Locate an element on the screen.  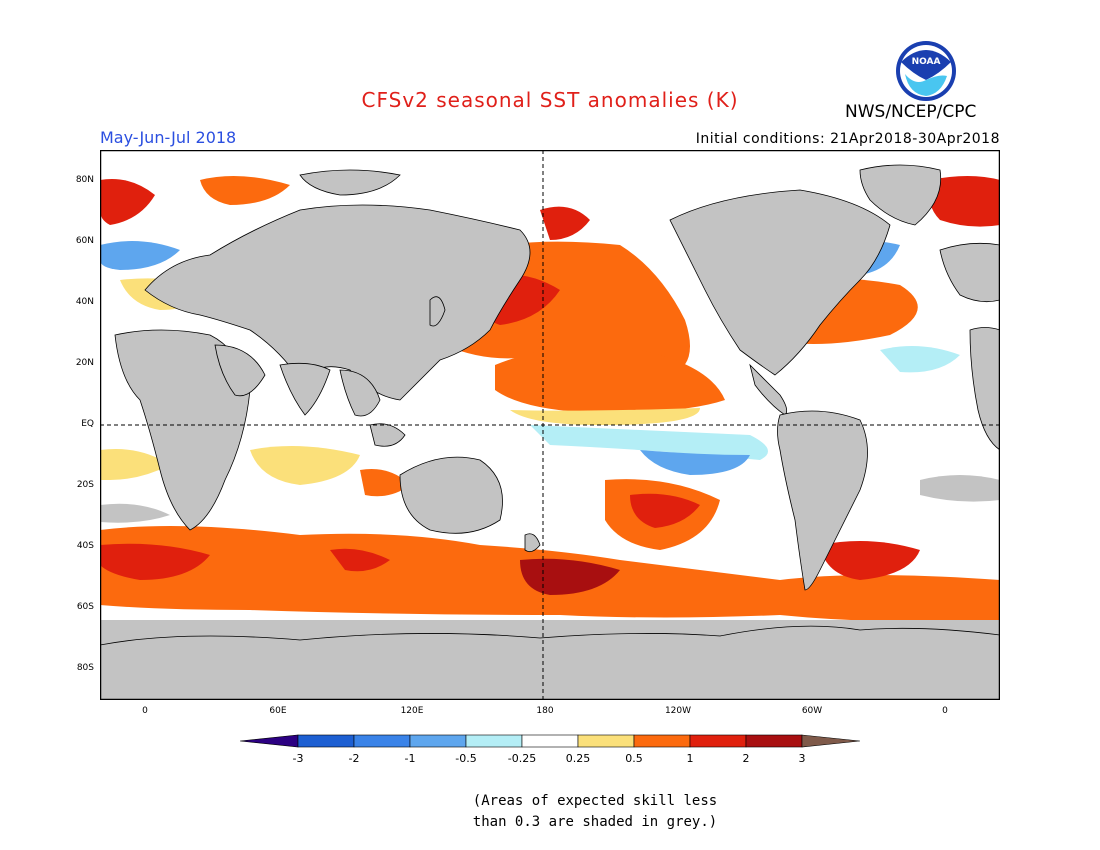
colorbar-tick: 1 is located at coordinates (690, 758).